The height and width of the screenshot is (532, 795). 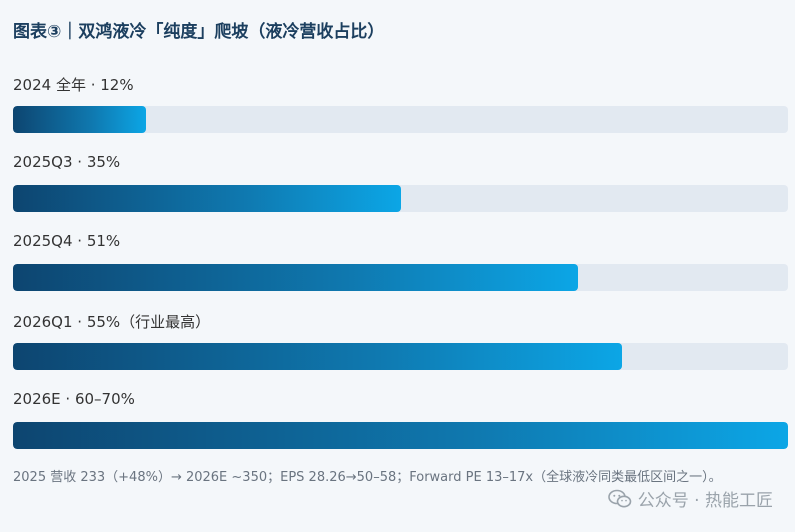 What do you see at coordinates (199, 32) in the screenshot?
I see `chart-title: 图表③｜双鸿液冷「纯度」爬坡（液冷营收占比）` at bounding box center [199, 32].